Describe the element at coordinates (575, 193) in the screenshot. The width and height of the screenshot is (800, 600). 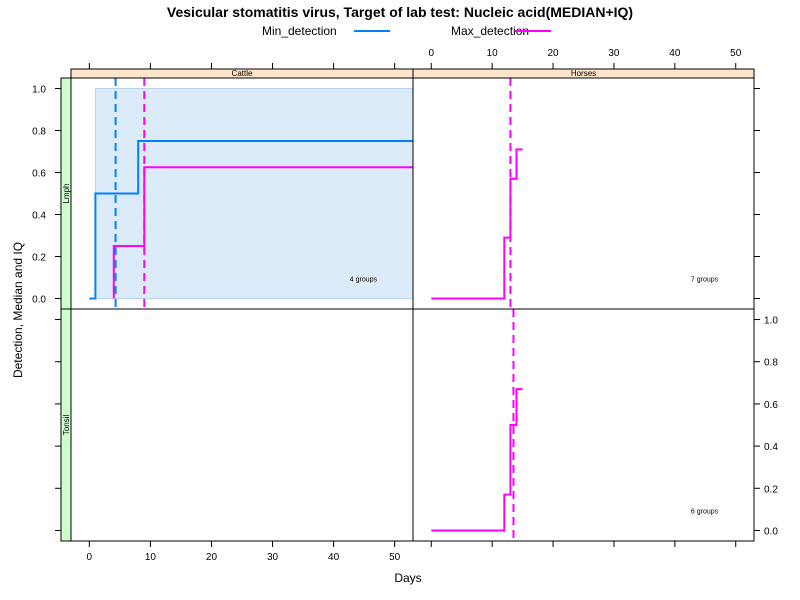
I see `panel-horses-lmph: 7 groups` at that location.